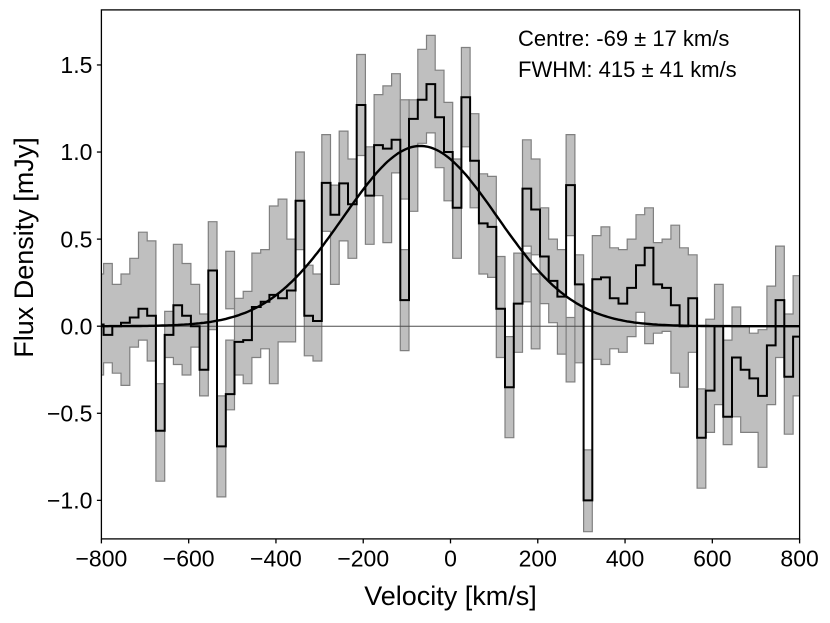 This screenshot has height=623, width=830. I want to click on svg-text: −800, so click(101, 559).